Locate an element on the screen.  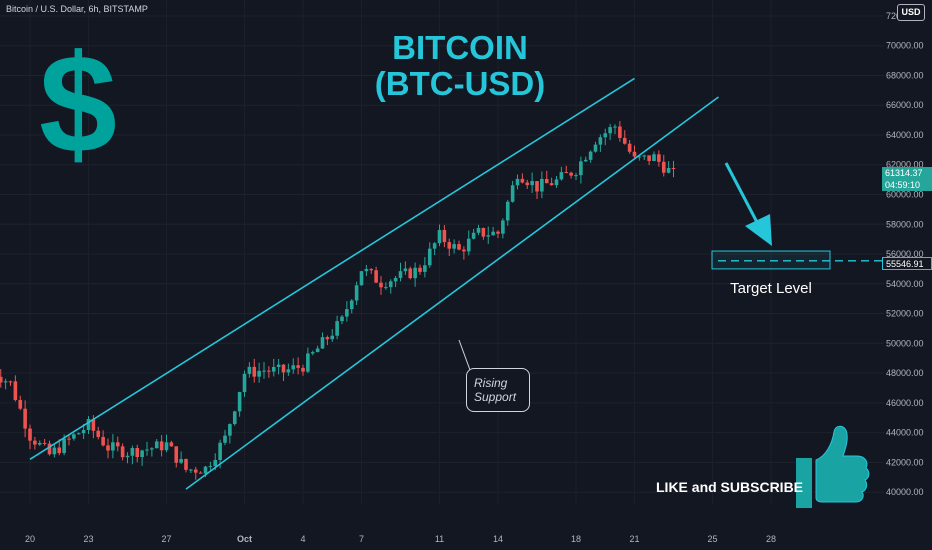
target-box is located at coordinates (771, 260).